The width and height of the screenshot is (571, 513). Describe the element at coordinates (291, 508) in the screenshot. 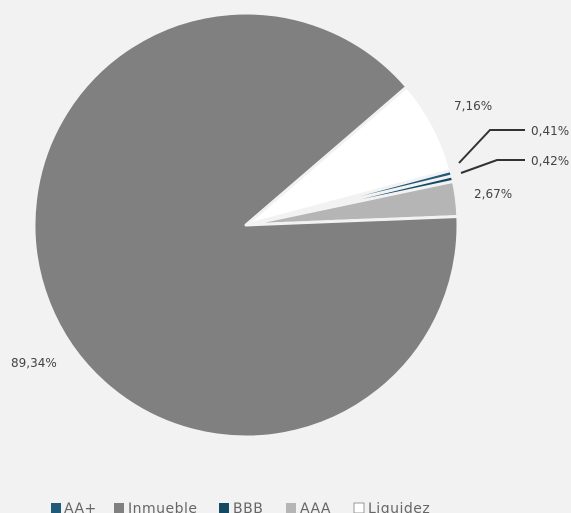

I see `legend-swatch-aaa` at that location.